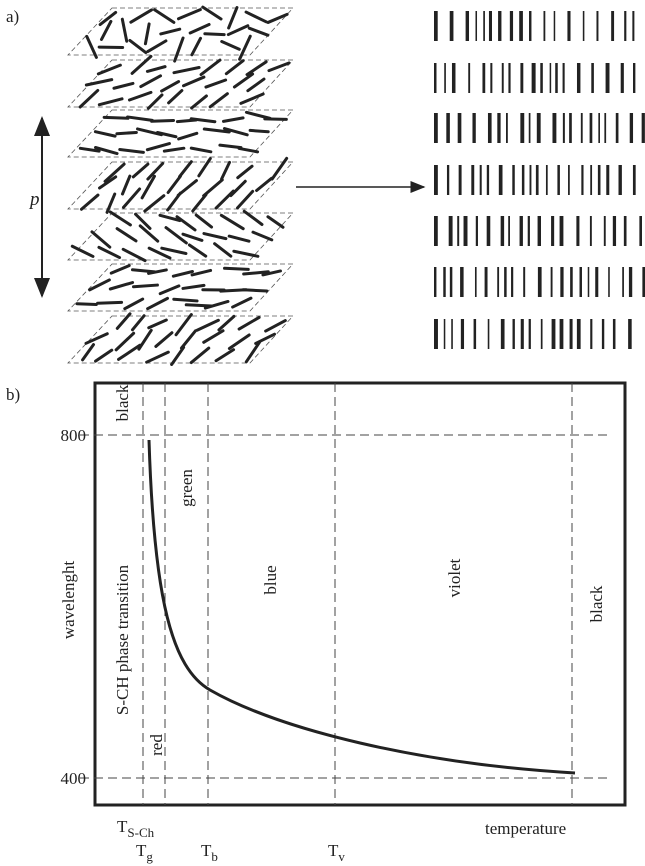  I want to click on y-label: 800, so click(74, 435).